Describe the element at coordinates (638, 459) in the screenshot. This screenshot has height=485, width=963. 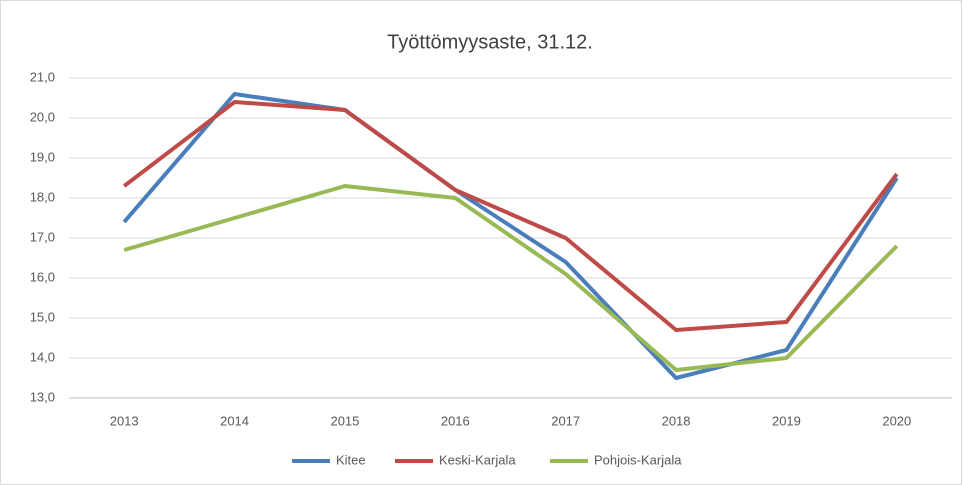
I see `legend-label: Pohjois-Karjala` at that location.